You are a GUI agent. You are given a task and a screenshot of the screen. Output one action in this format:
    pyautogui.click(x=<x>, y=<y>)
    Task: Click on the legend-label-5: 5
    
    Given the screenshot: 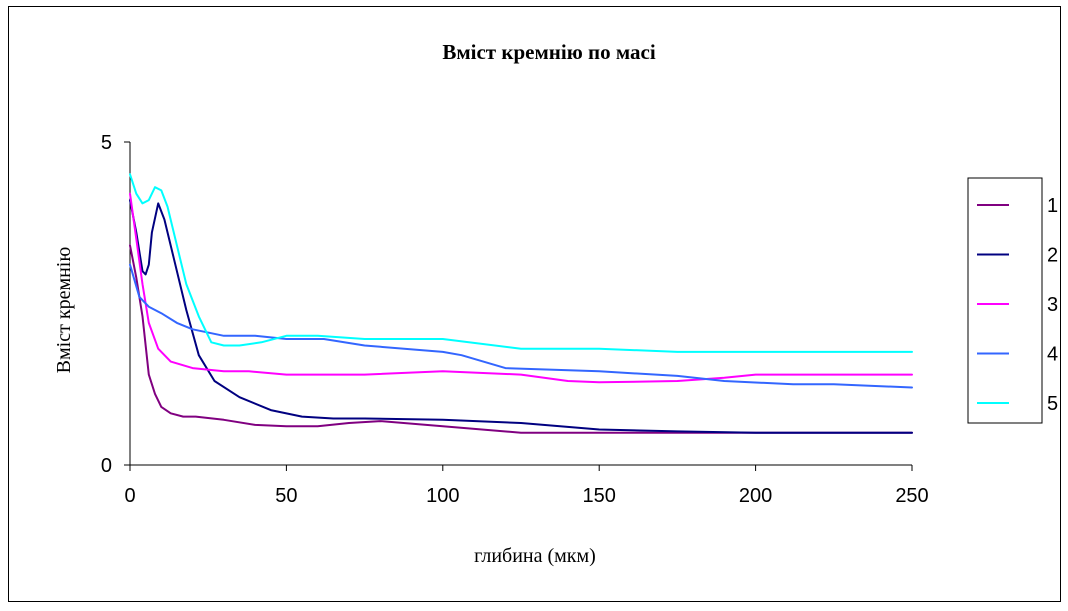 What is the action you would take?
    pyautogui.click(x=1052, y=404)
    